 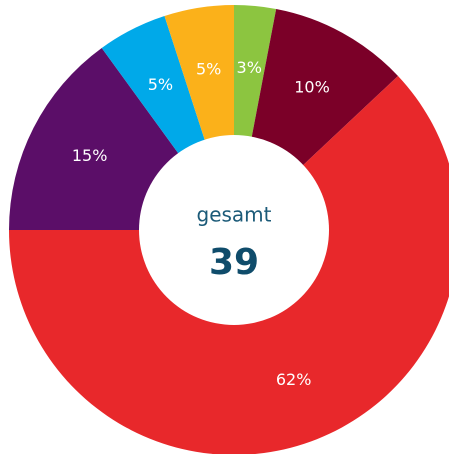 I want to click on segment-label: 15%, so click(x=90, y=155).